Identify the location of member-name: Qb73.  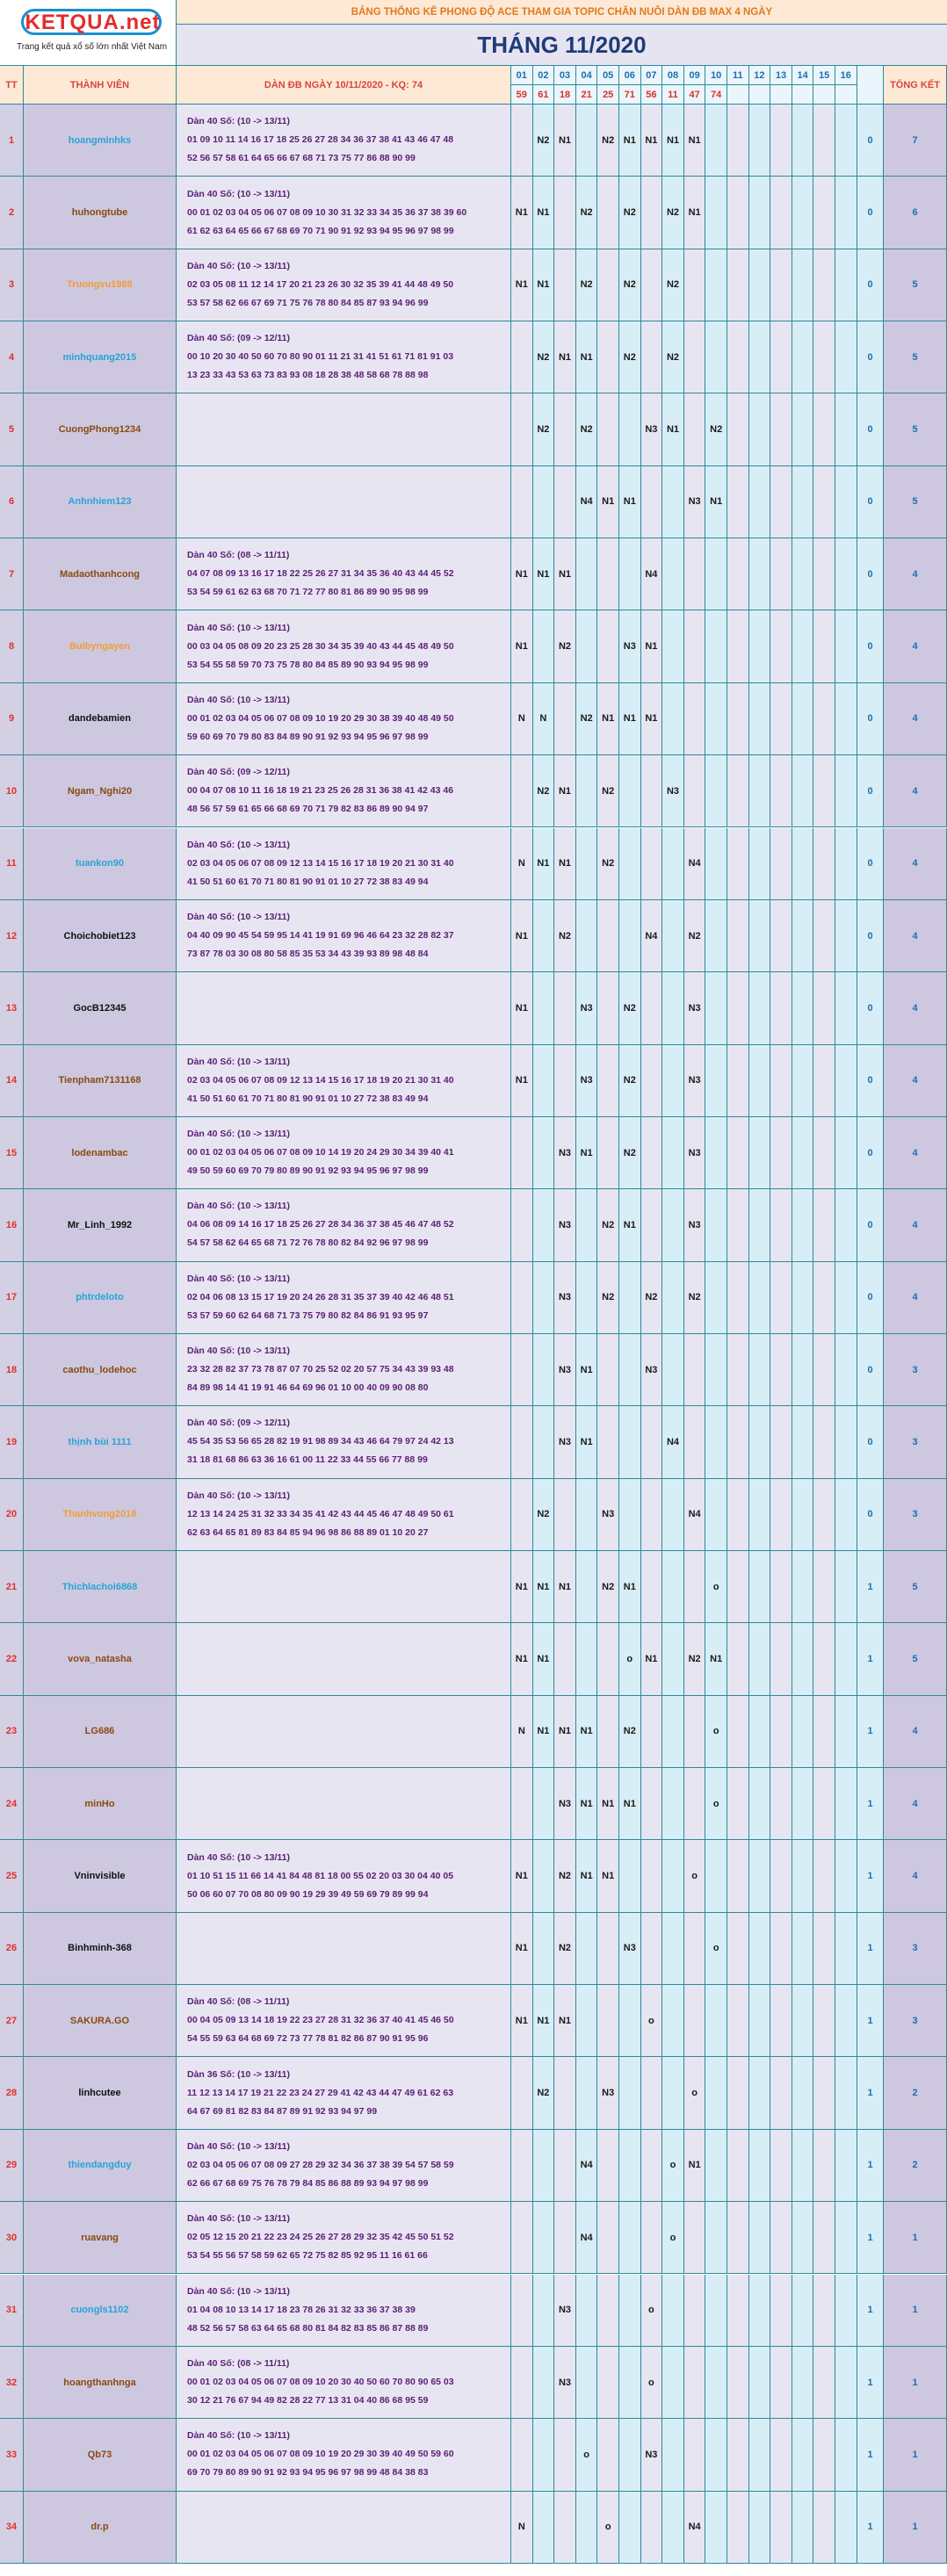
(100, 2455).